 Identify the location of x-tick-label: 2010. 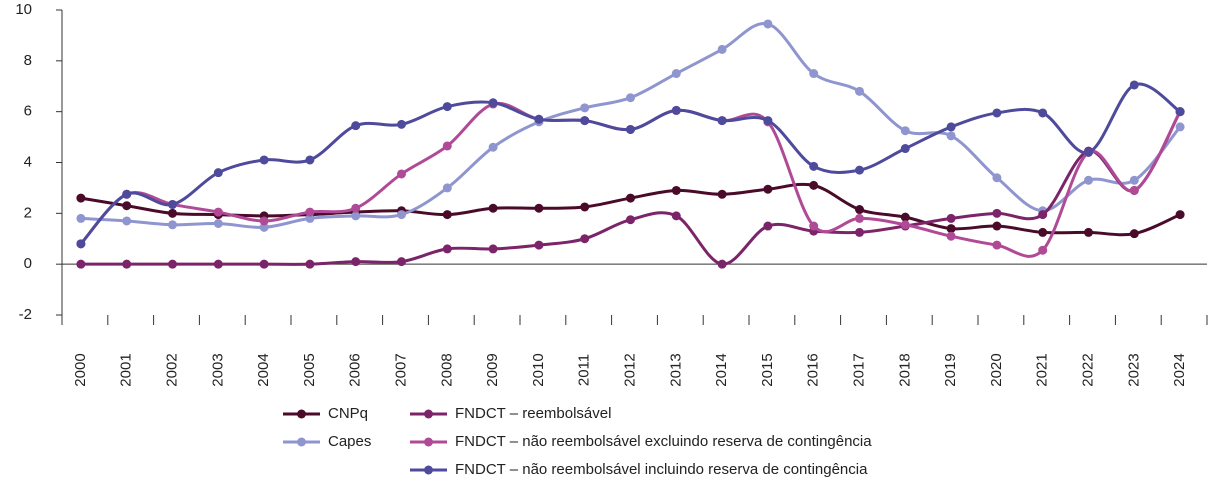
(538, 369).